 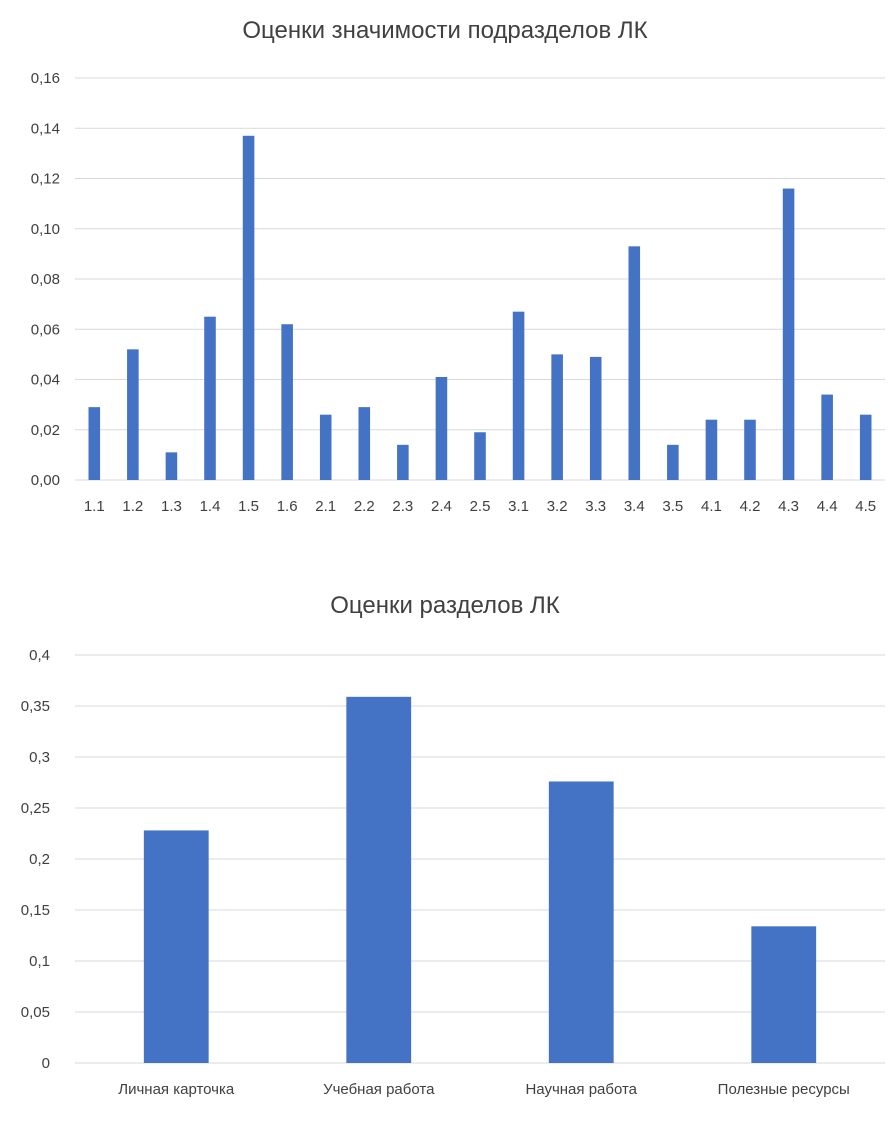 What do you see at coordinates (325, 447) in the screenshot?
I see `bar-2.1` at bounding box center [325, 447].